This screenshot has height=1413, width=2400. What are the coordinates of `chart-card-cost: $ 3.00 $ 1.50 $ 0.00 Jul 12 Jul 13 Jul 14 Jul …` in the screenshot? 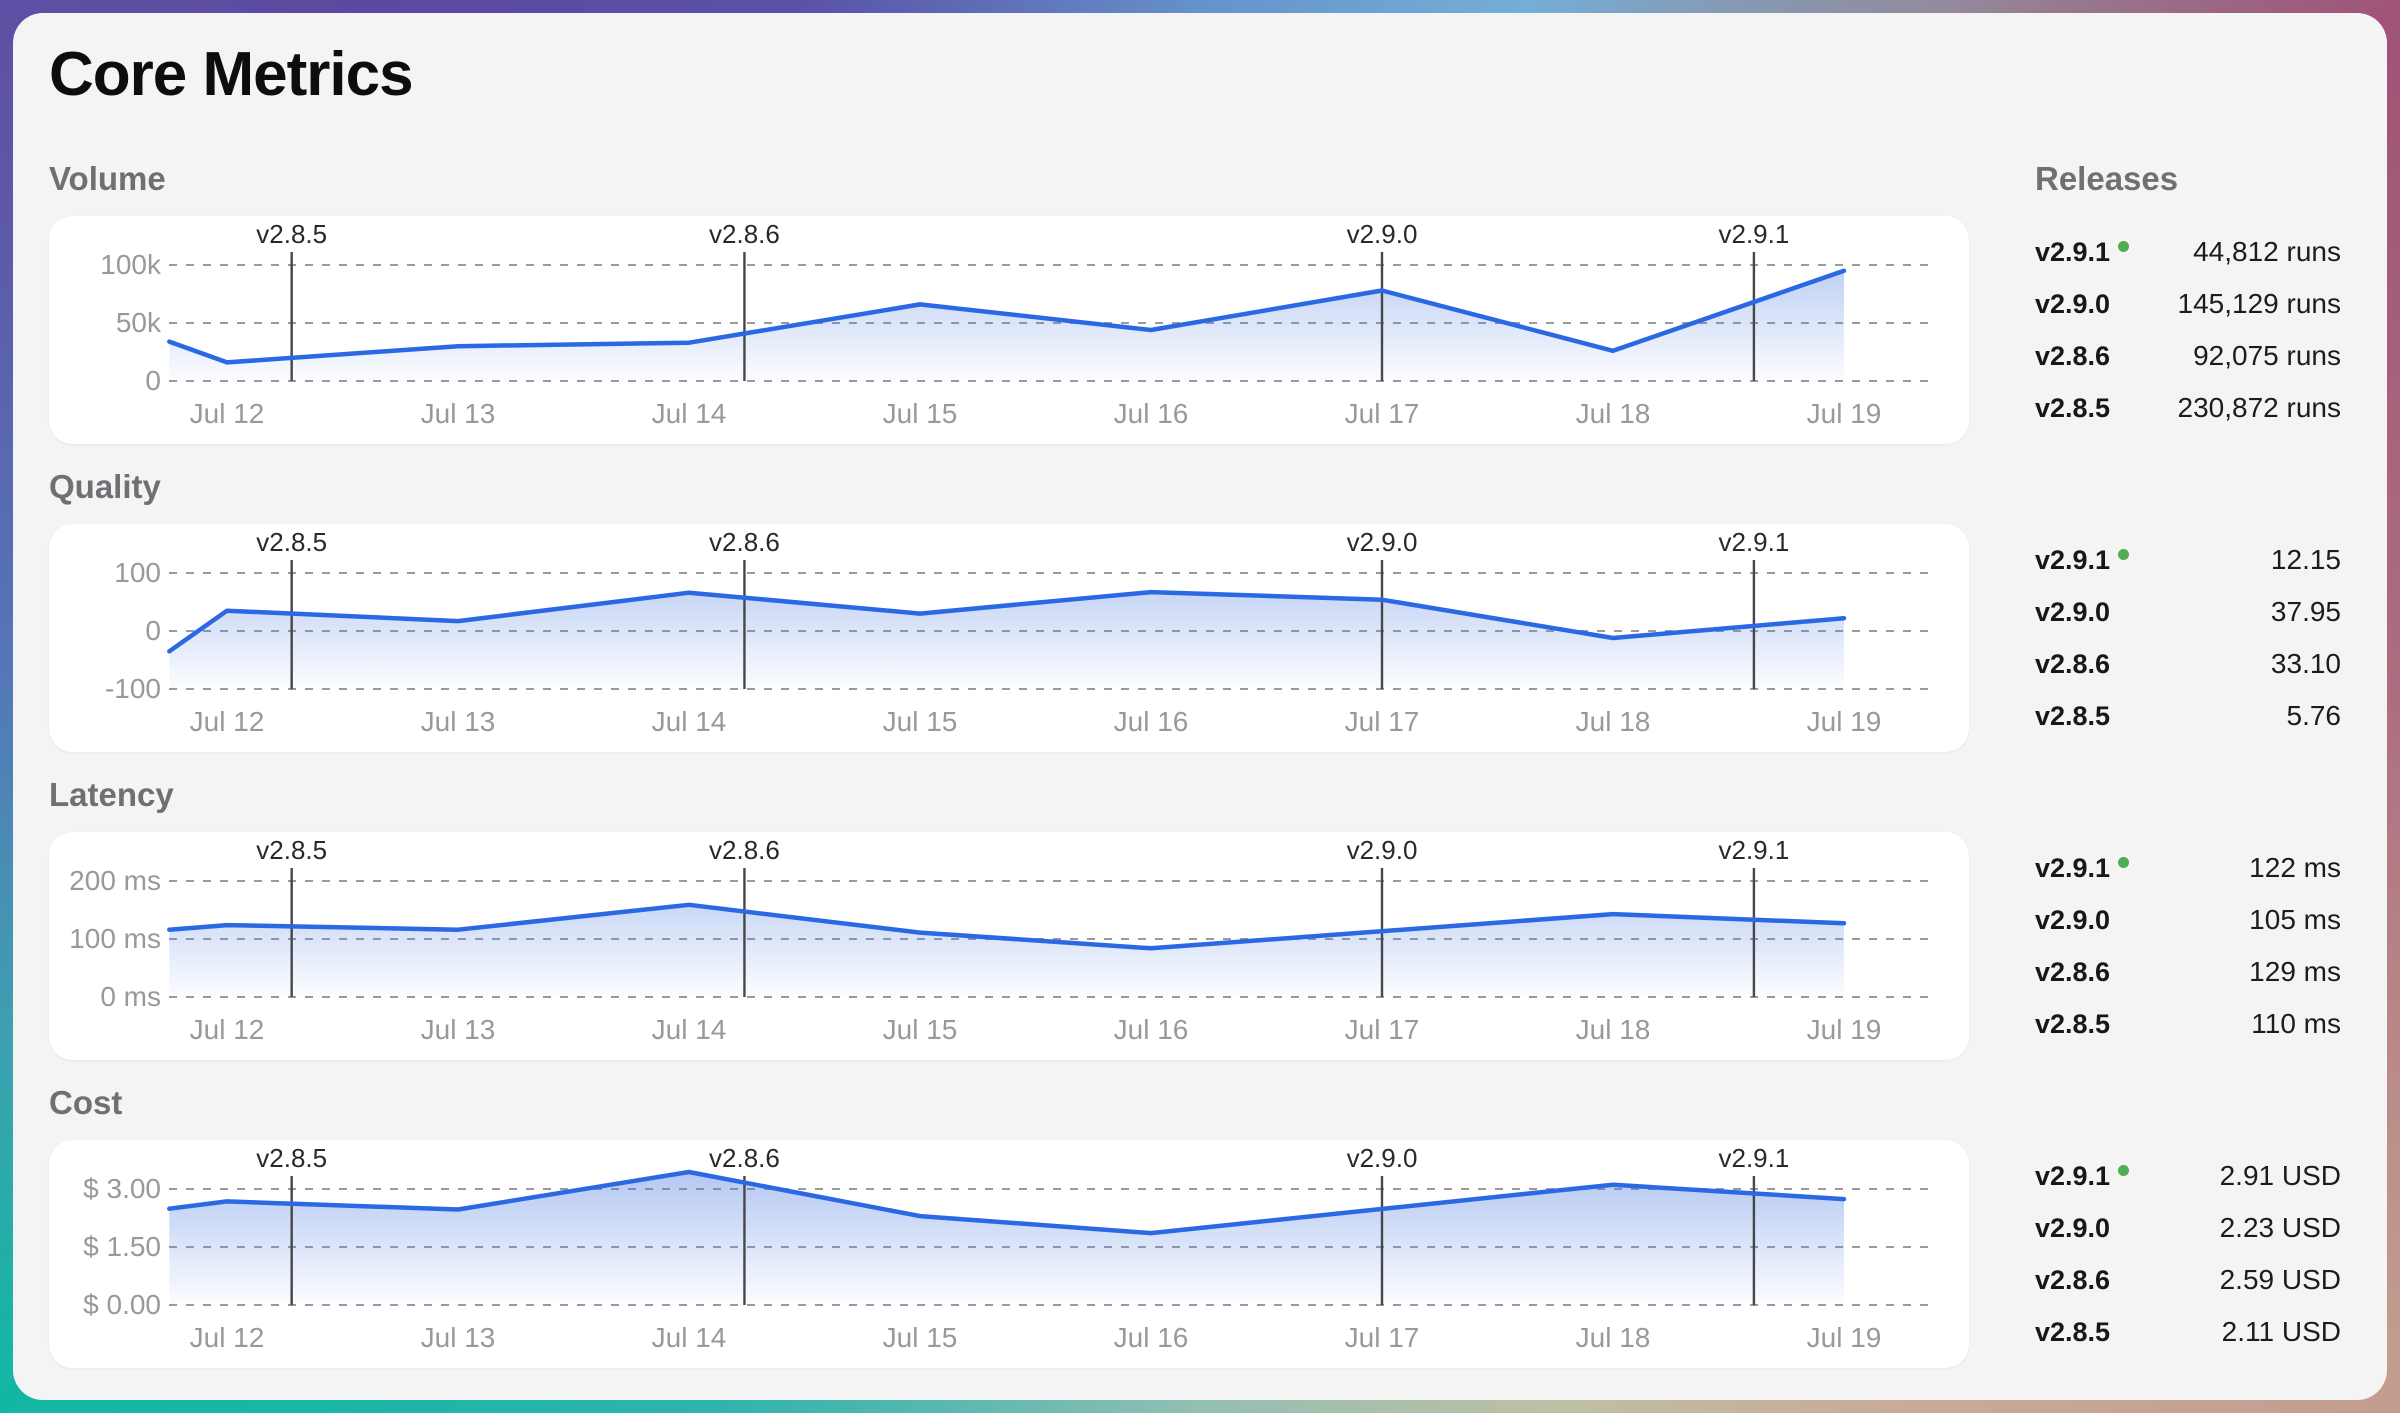 It's located at (1009, 1254).